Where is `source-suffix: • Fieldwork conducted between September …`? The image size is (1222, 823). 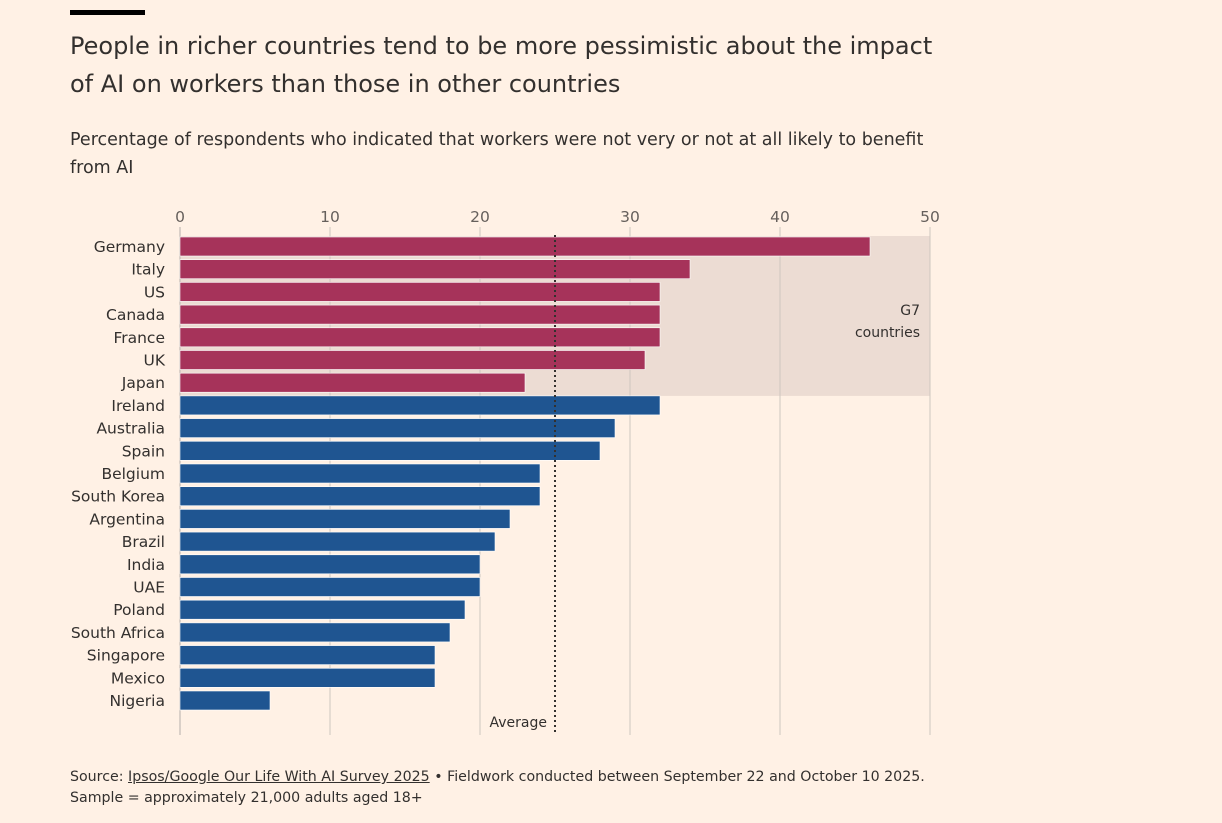 source-suffix: • Fieldwork conducted between September … is located at coordinates (497, 787).